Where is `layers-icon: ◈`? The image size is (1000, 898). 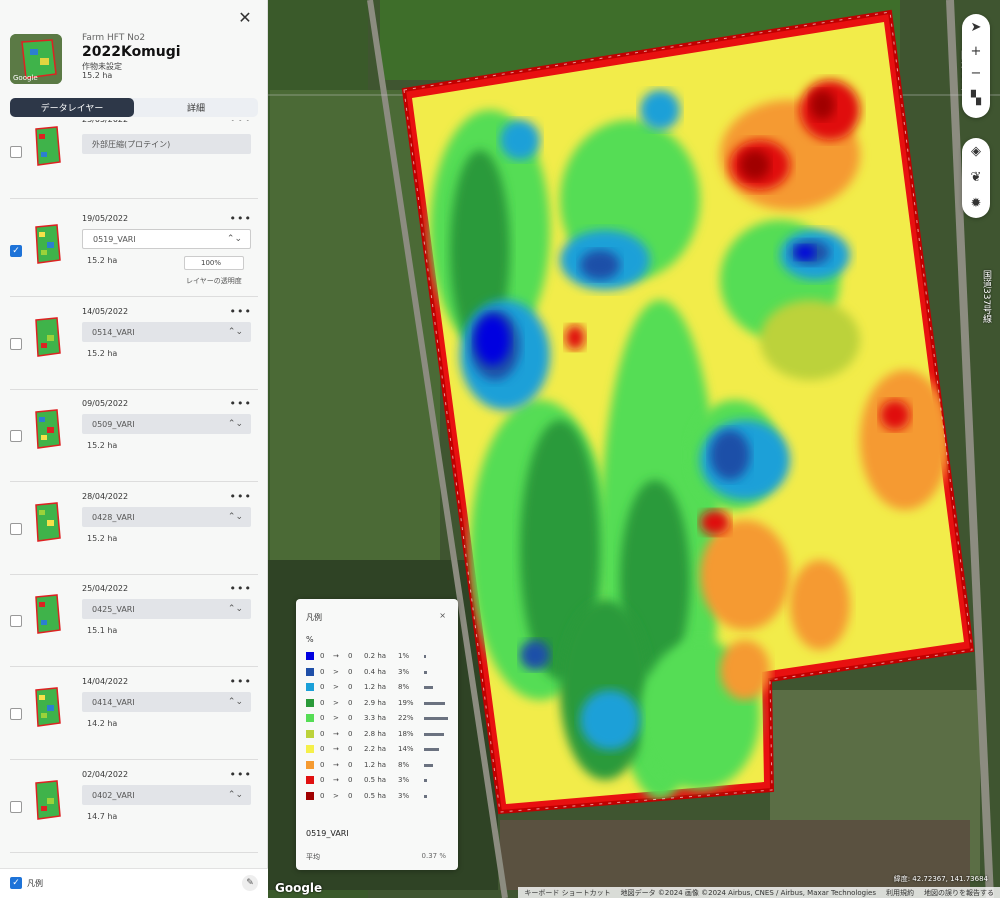 layers-icon: ◈ is located at coordinates (976, 151).